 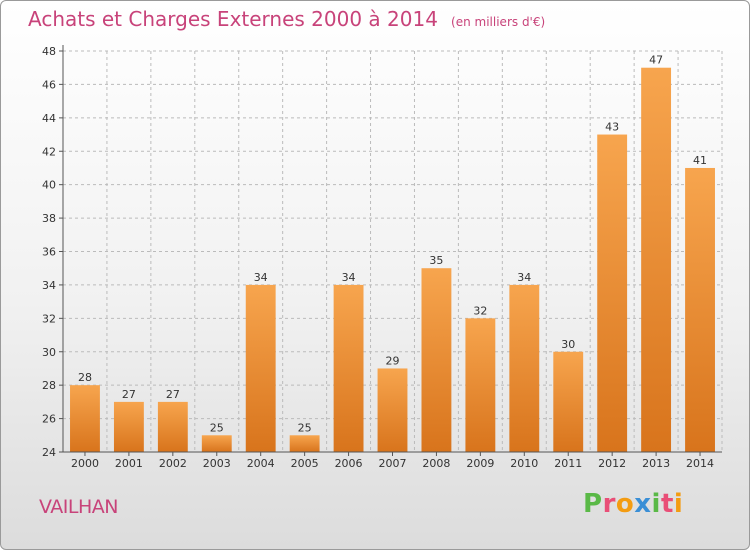 What do you see at coordinates (524, 463) in the screenshot?
I see `x-tick-label: 2010` at bounding box center [524, 463].